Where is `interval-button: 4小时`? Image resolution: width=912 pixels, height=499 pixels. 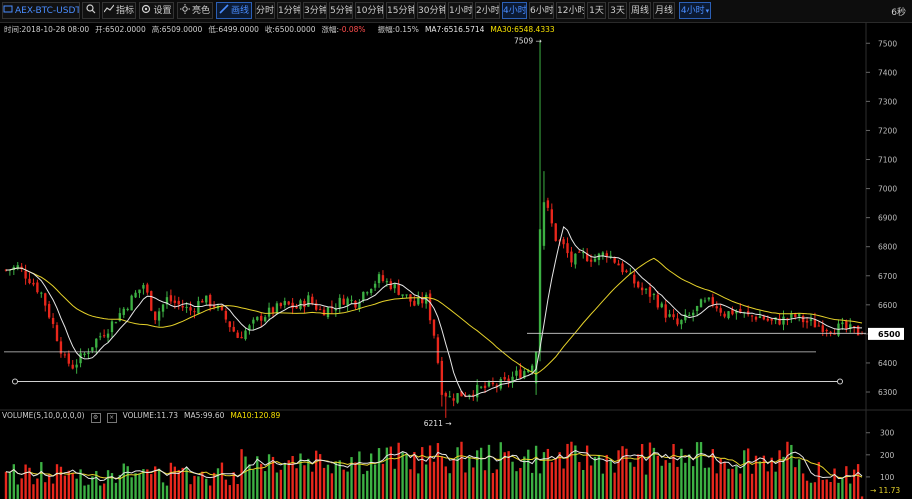
interval-button: 4小时 is located at coordinates (514, 10).